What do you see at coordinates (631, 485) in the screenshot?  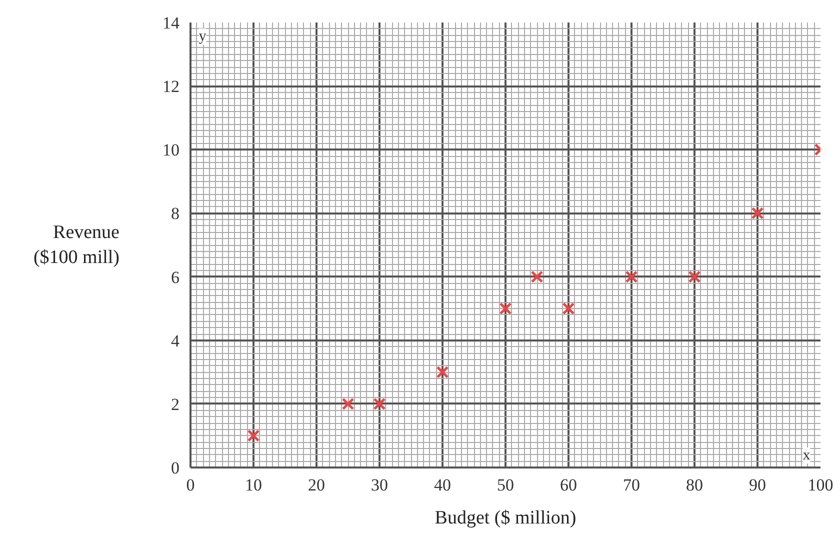 I see `x-tick-label: 70` at bounding box center [631, 485].